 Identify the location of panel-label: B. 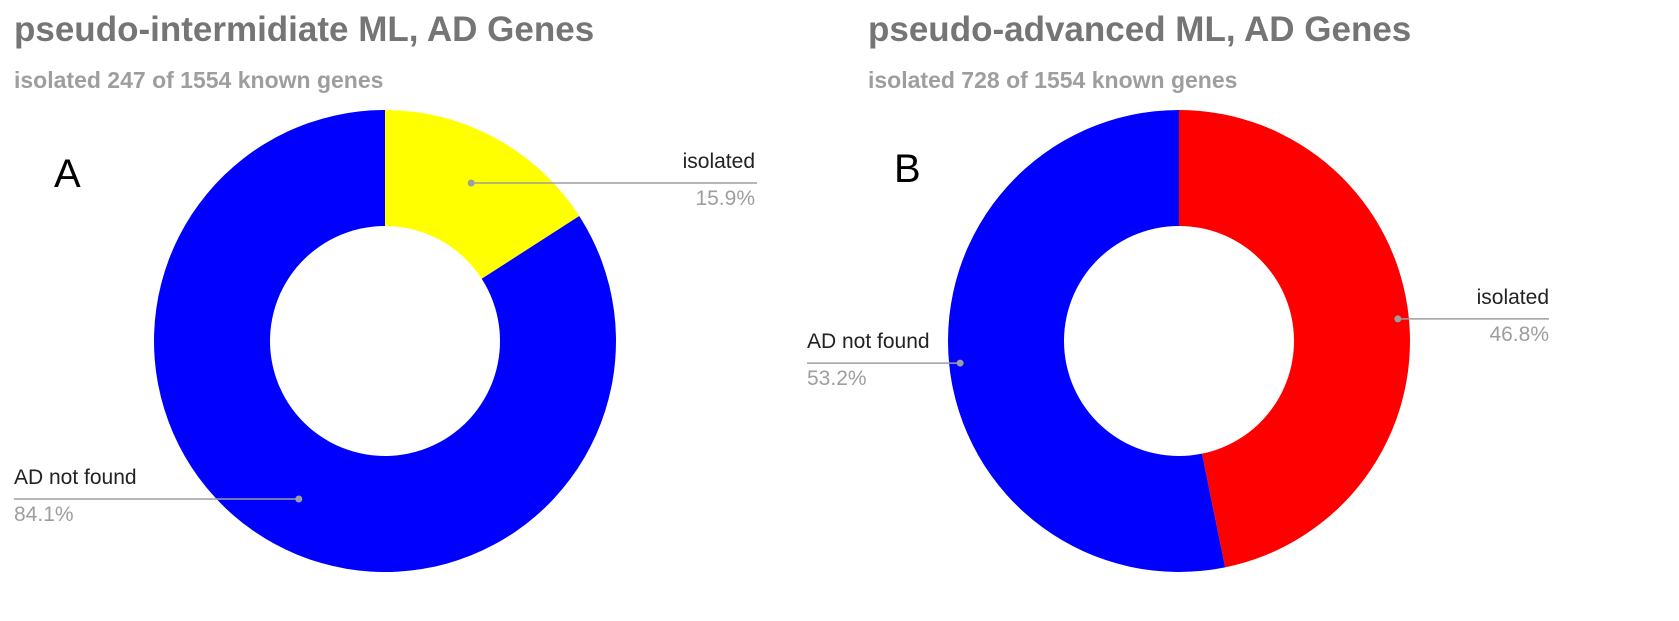
(907, 169).